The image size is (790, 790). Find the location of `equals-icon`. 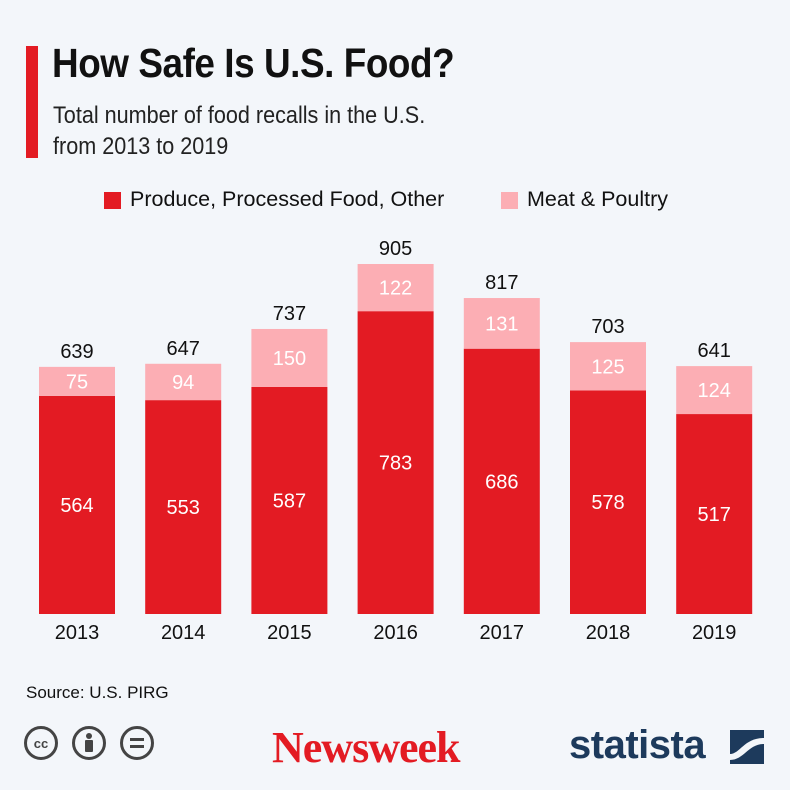

equals-icon is located at coordinates (137, 743).